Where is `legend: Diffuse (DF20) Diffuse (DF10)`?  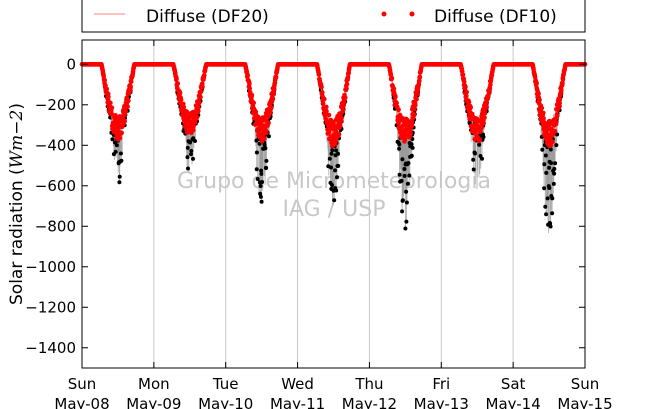
legend: Diffuse (DF20) Diffuse (DF10) is located at coordinates (333, 16).